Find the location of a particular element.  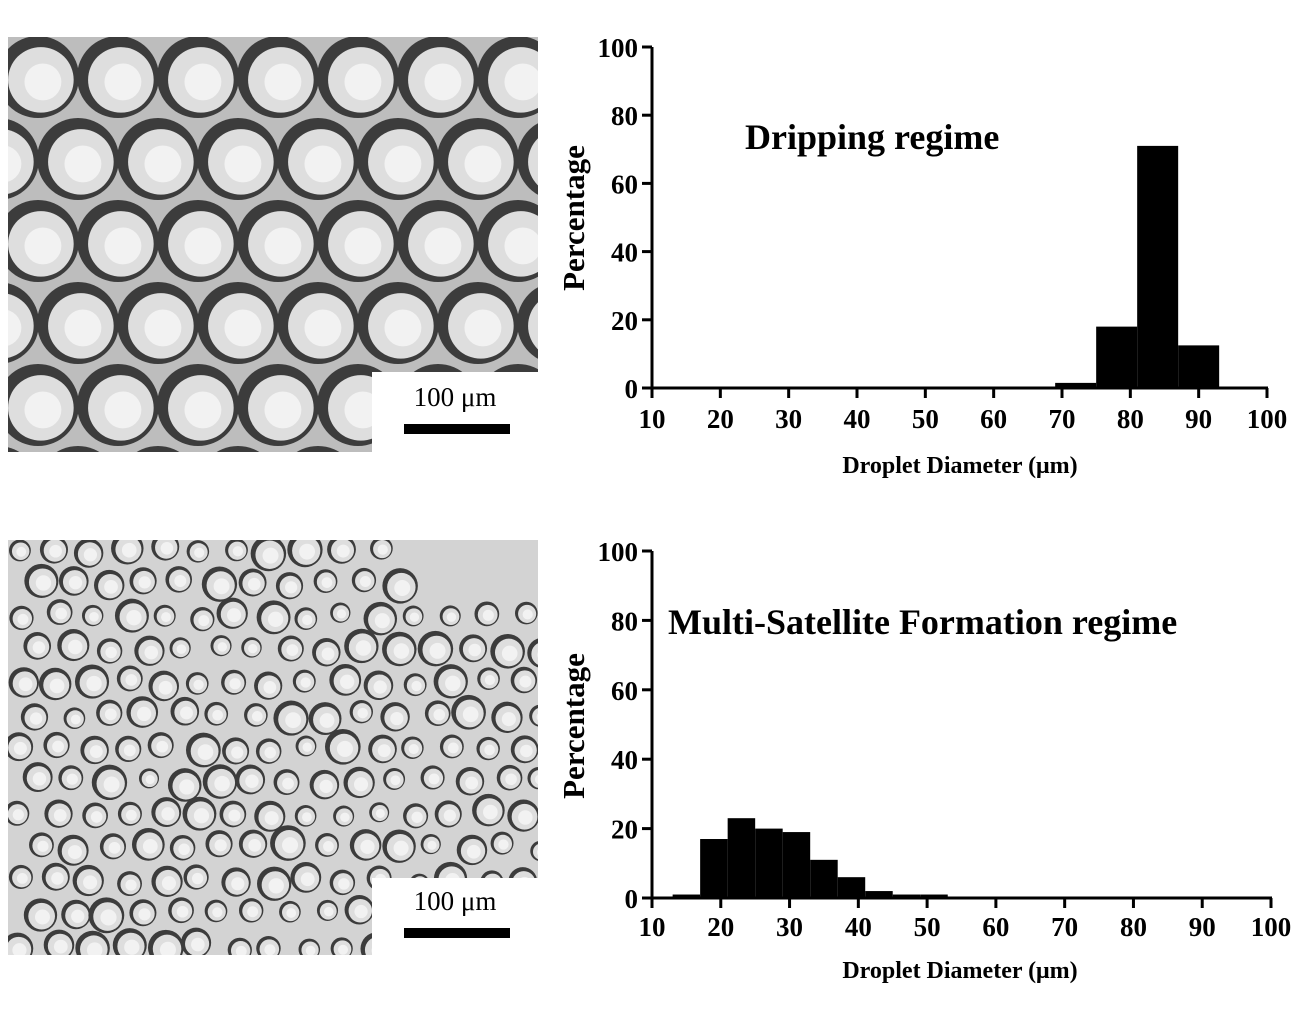

y-tick-label: 20 is located at coordinates (624, 321).